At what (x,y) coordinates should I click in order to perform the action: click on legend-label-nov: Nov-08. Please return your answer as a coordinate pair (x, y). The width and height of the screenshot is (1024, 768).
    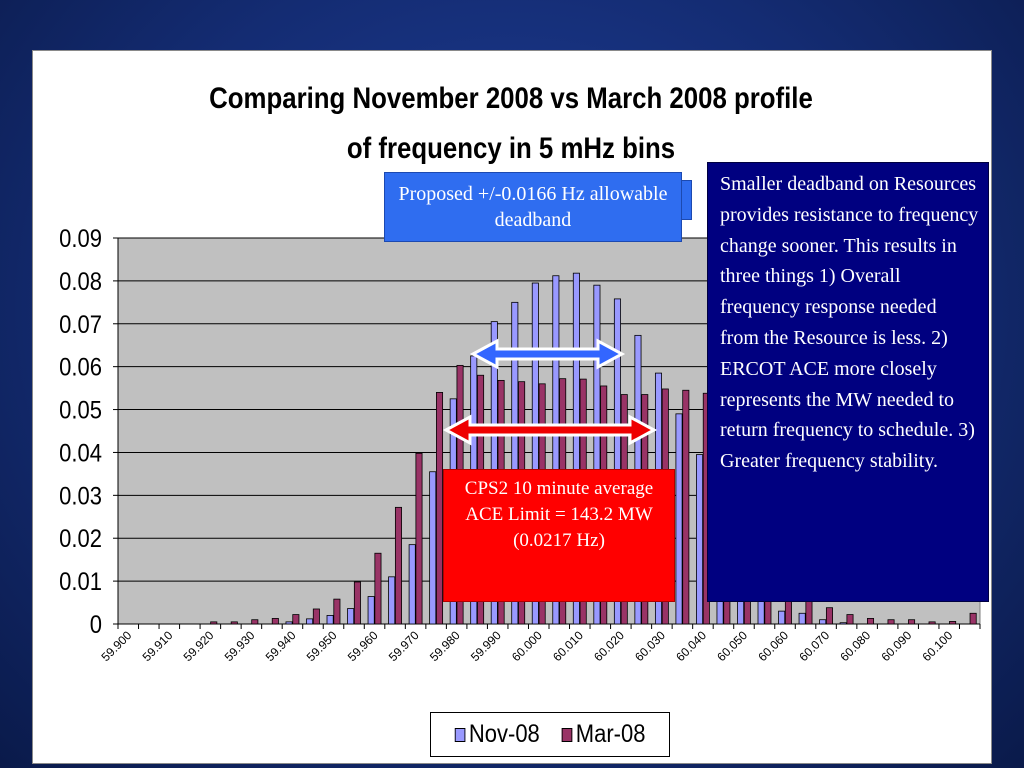
    Looking at the image, I should click on (504, 734).